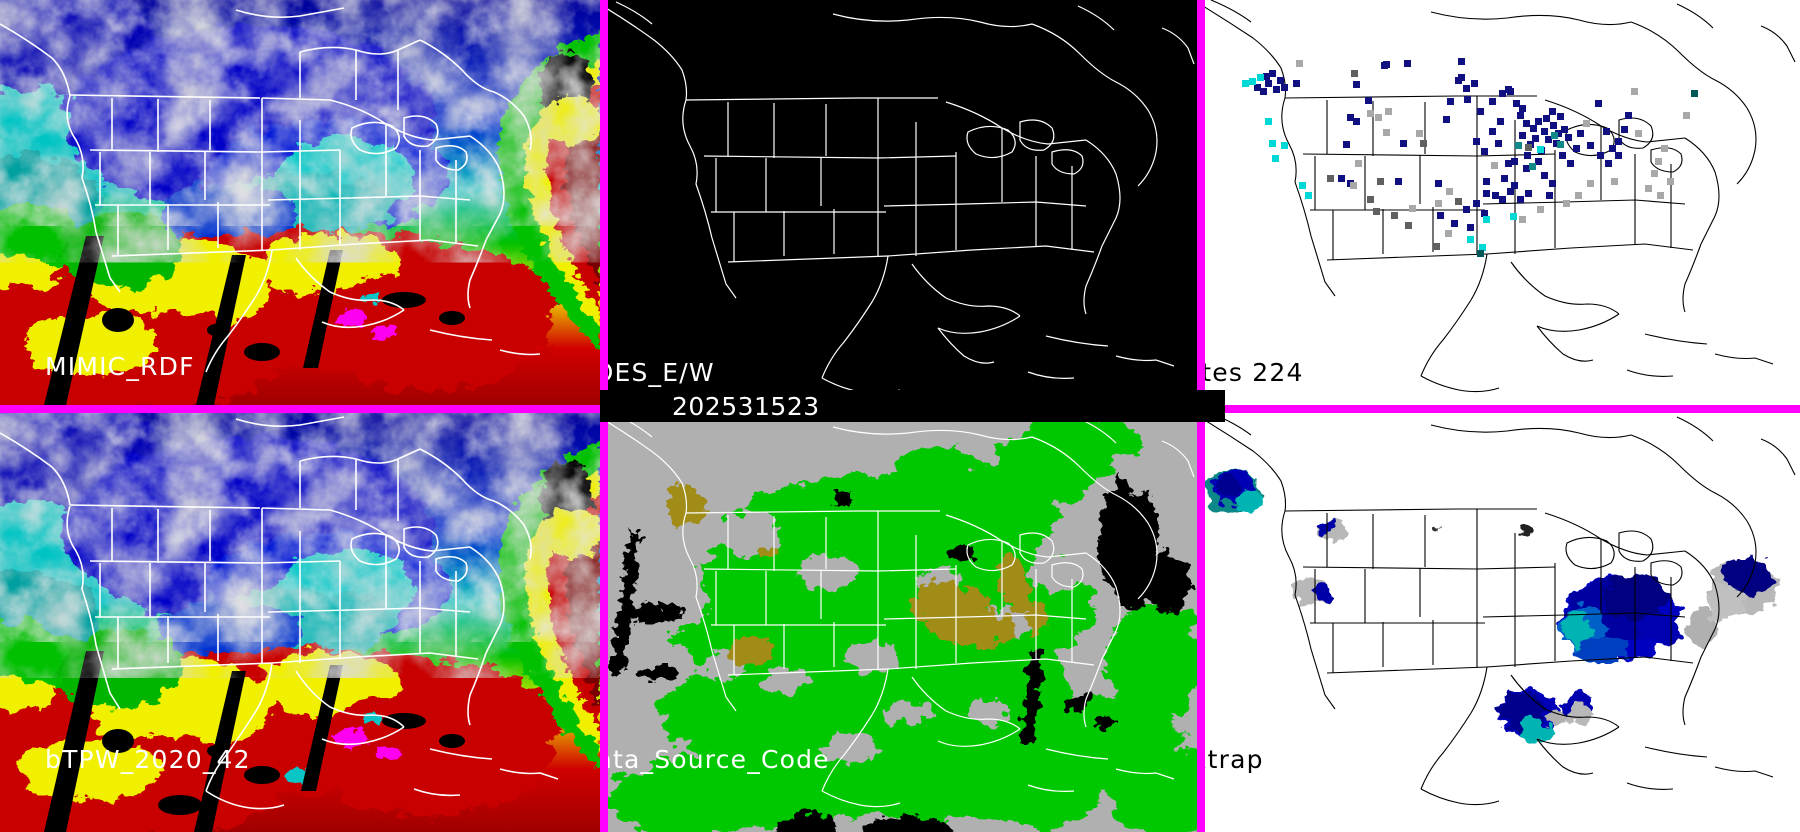 Image resolution: width=1800 pixels, height=832 pixels. What do you see at coordinates (912, 406) in the screenshot?
I see `timestamp-bar: 202531523` at bounding box center [912, 406].